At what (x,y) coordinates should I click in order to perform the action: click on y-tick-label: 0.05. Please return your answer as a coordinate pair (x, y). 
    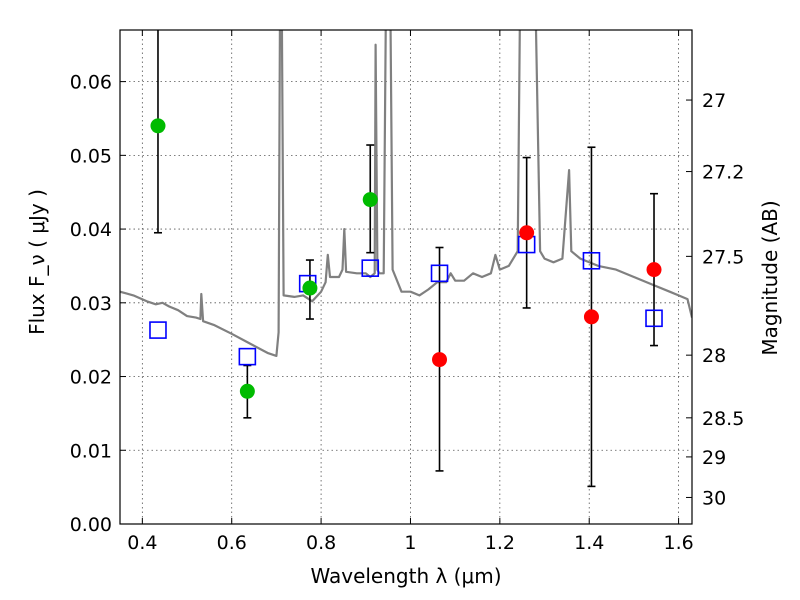
    Looking at the image, I should click on (91, 156).